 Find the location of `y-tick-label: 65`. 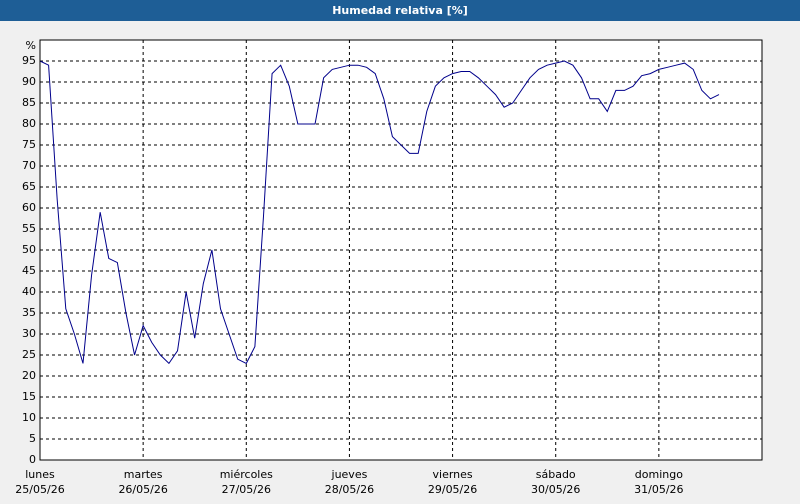

y-tick-label: 65 is located at coordinates (29, 186).